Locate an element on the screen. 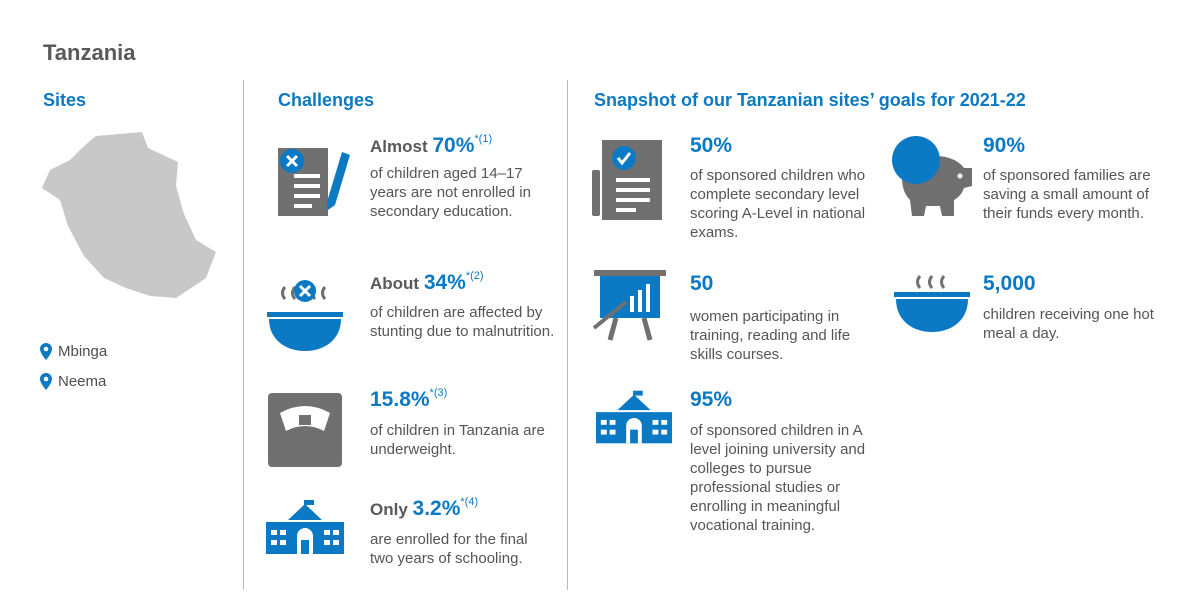 Image resolution: width=1200 pixels, height=611 pixels. sites-heading: Sites is located at coordinates (65, 100).